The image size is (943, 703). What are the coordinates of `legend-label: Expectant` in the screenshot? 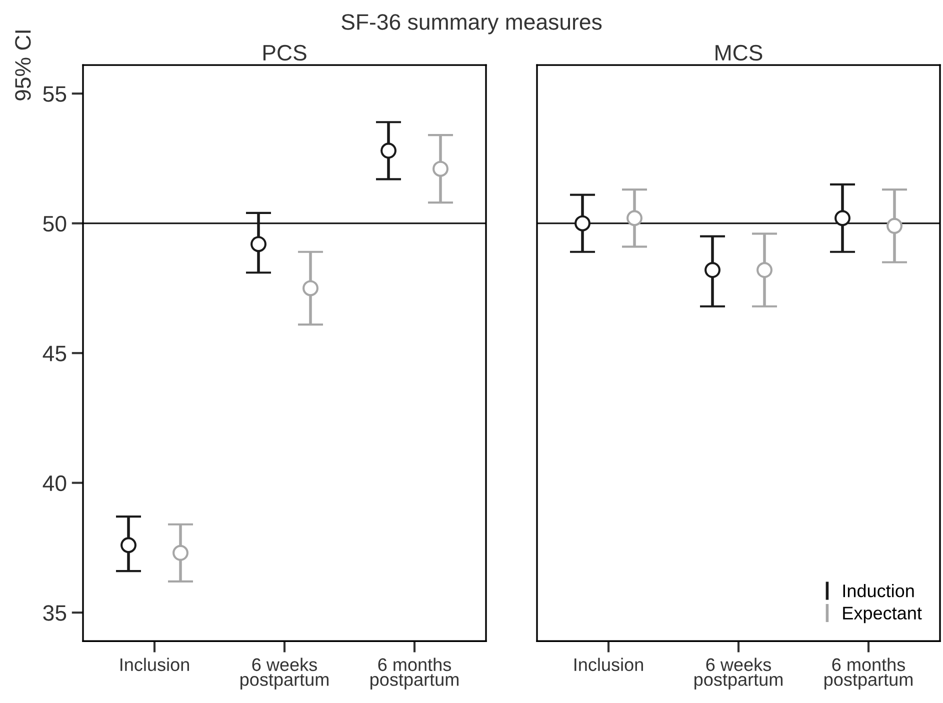 It's located at (882, 615).